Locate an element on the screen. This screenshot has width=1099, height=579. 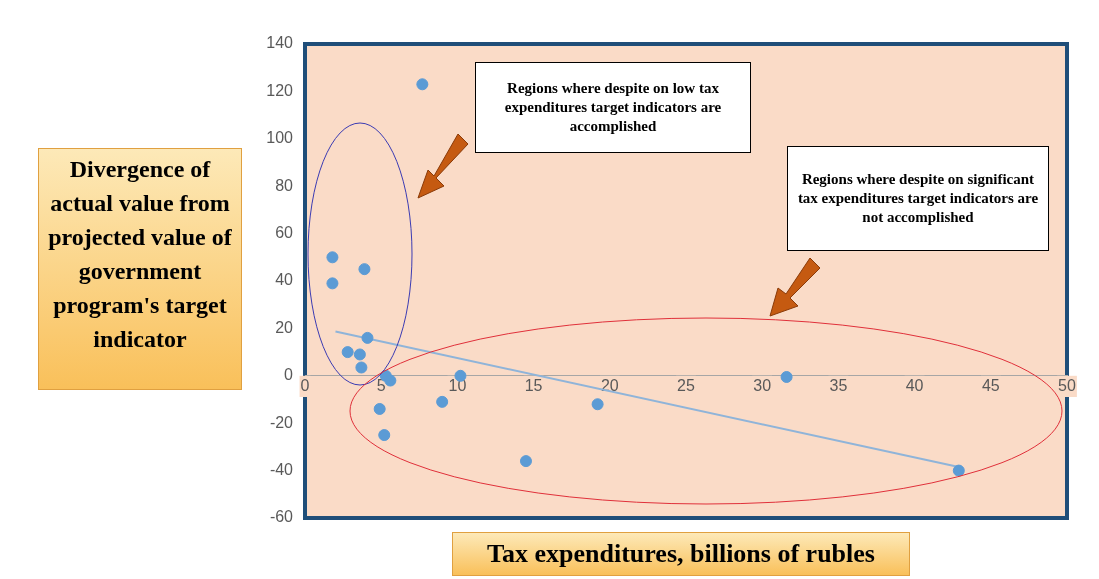
x-tick-label: 15 is located at coordinates (533, 385).